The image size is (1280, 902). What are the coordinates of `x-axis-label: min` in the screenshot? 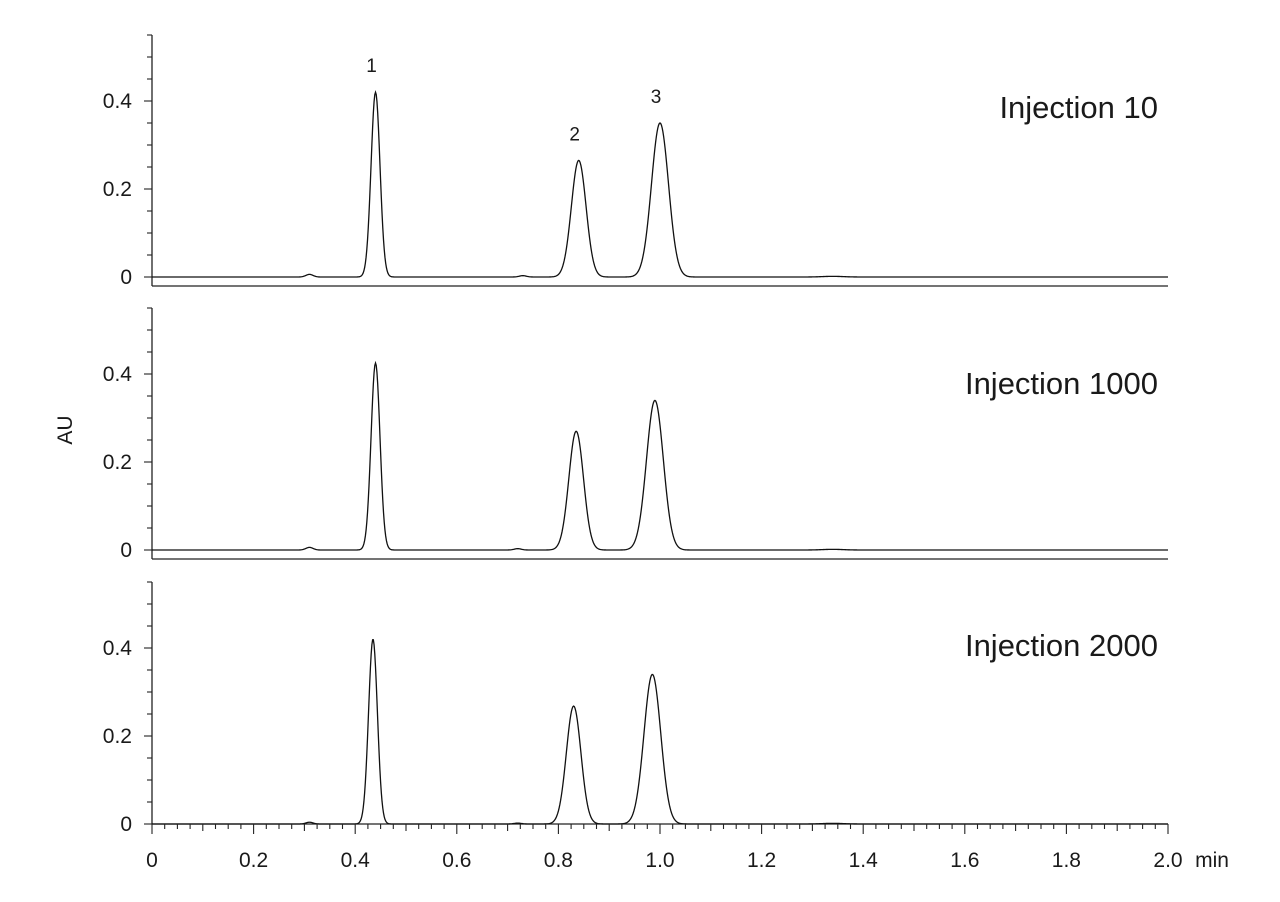 It's located at (1212, 860).